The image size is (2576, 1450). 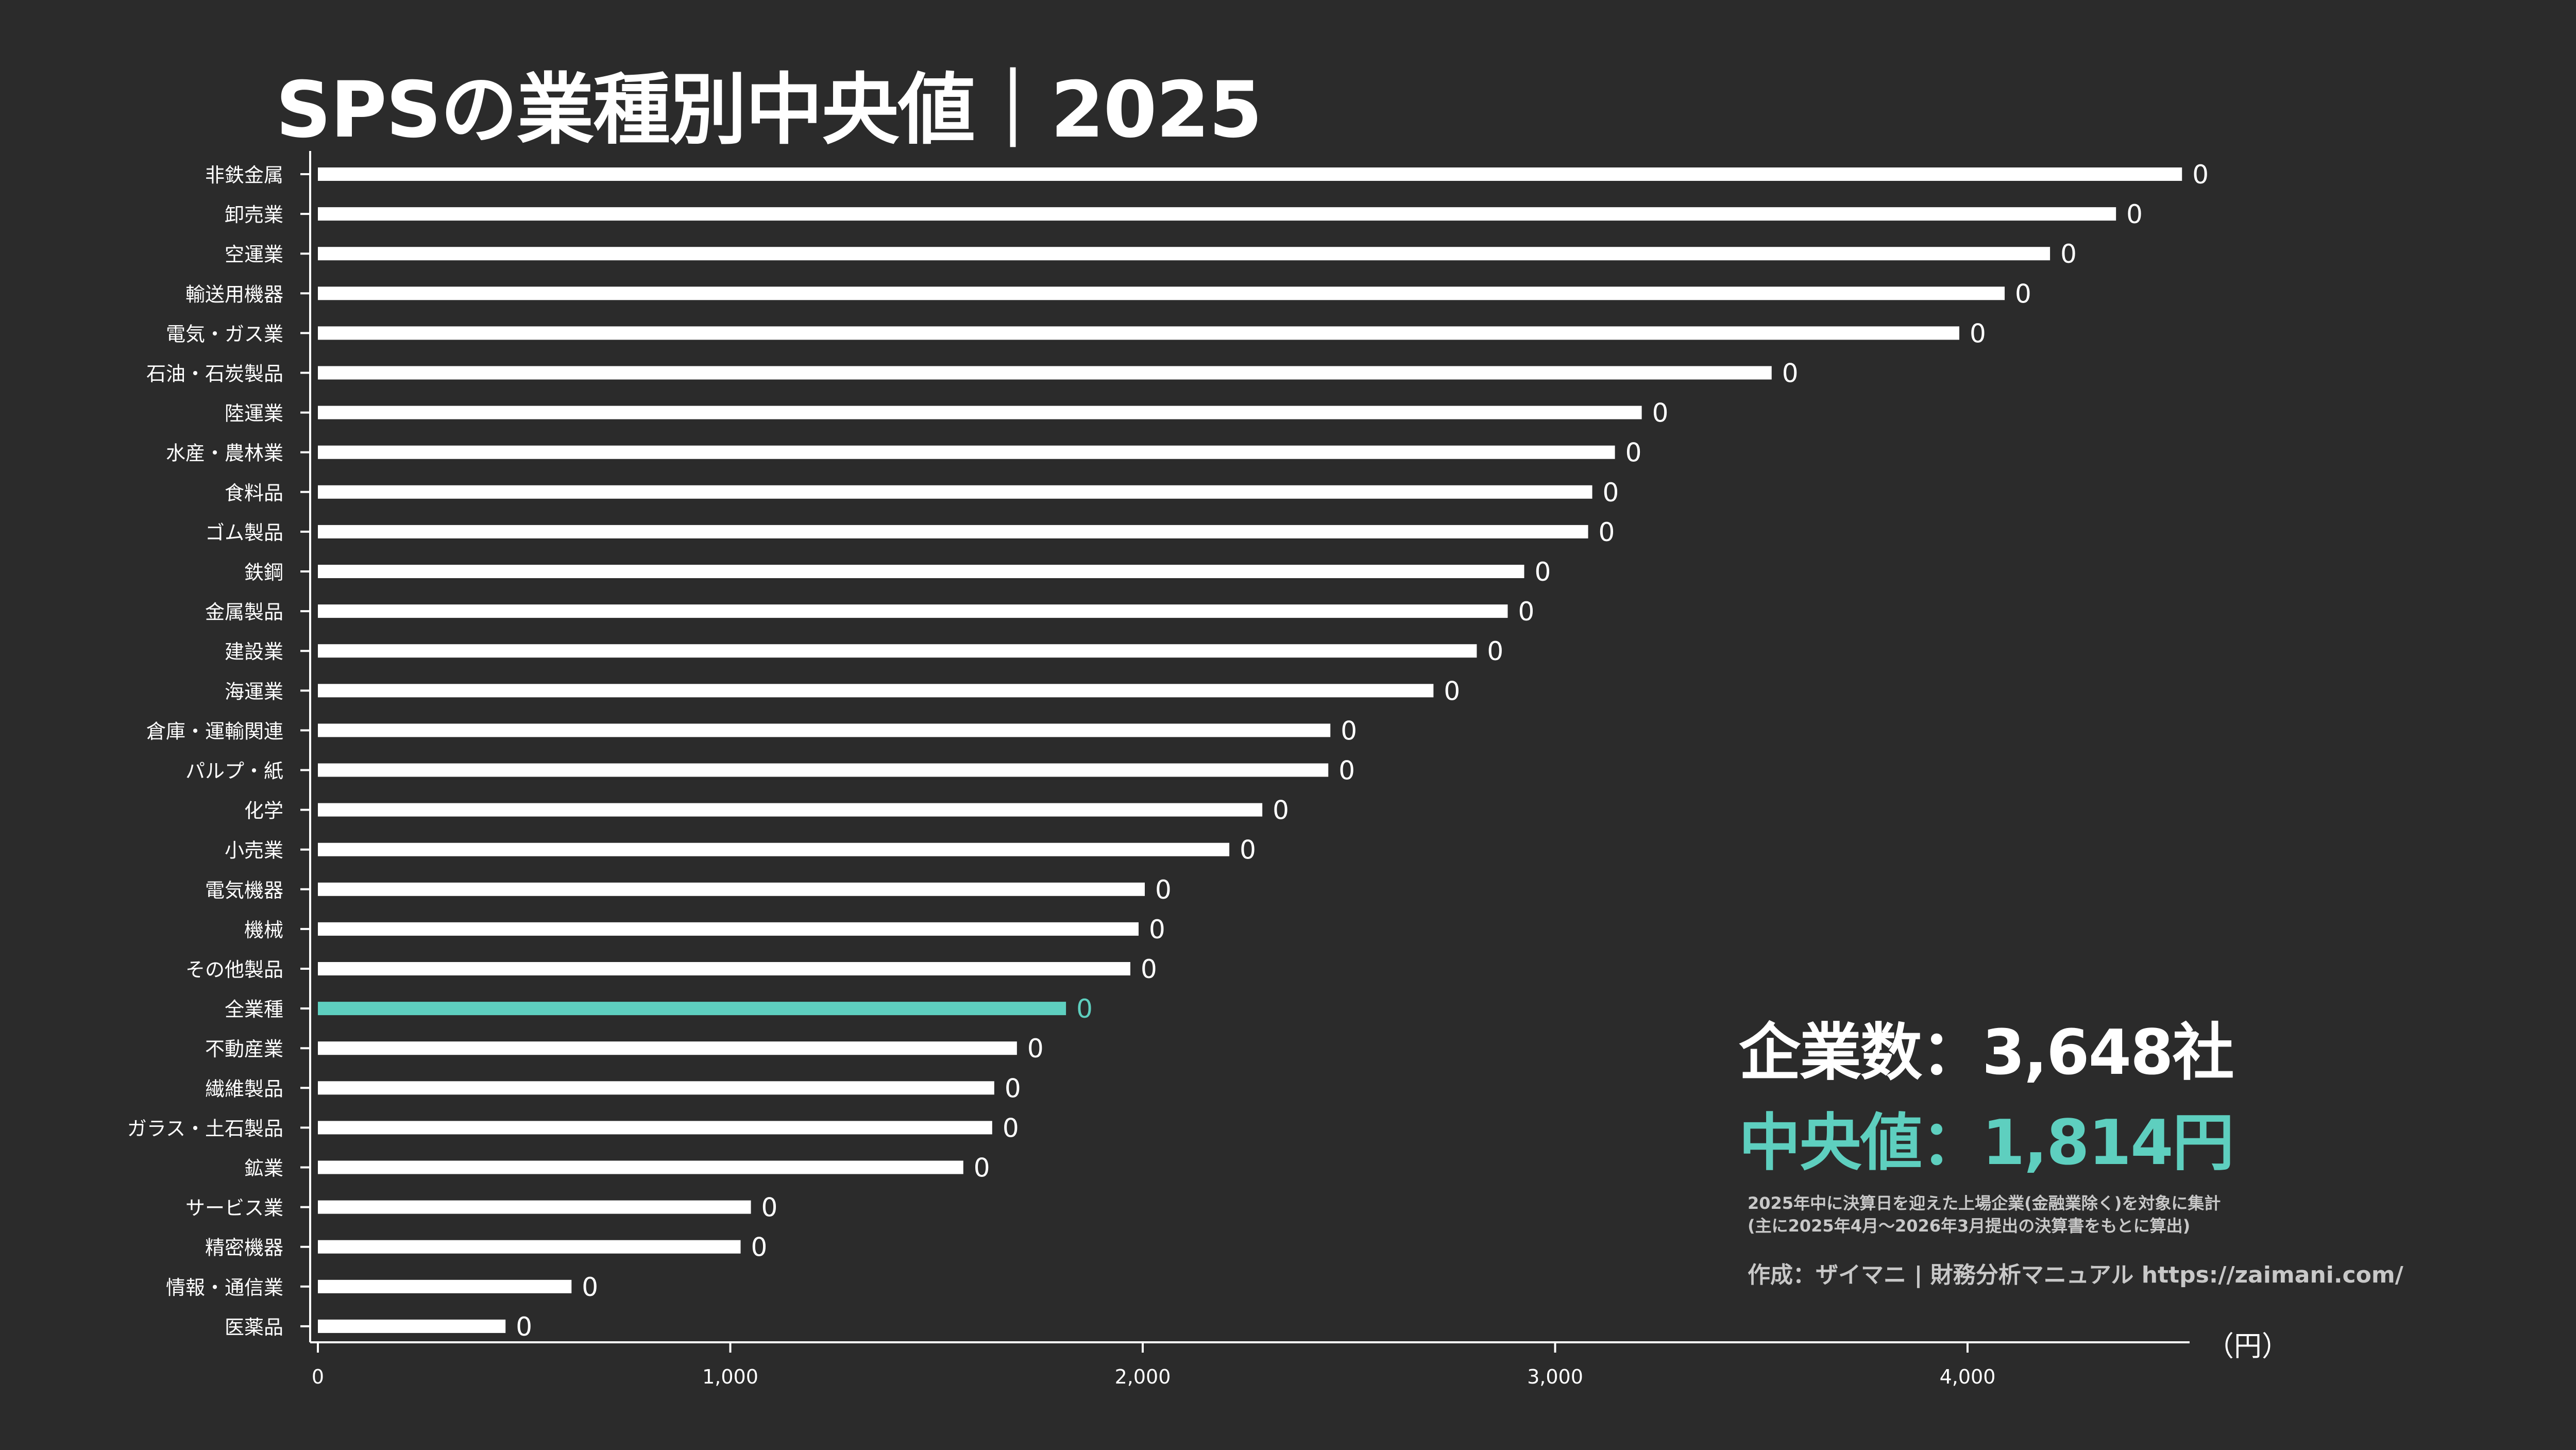 What do you see at coordinates (254, 413) in the screenshot?
I see `category-label: 陸運業` at bounding box center [254, 413].